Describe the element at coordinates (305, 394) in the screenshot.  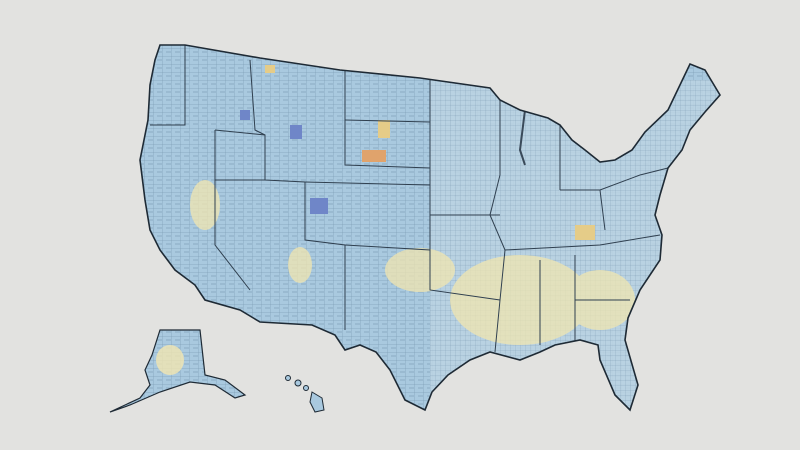
I see `hawaii` at that location.